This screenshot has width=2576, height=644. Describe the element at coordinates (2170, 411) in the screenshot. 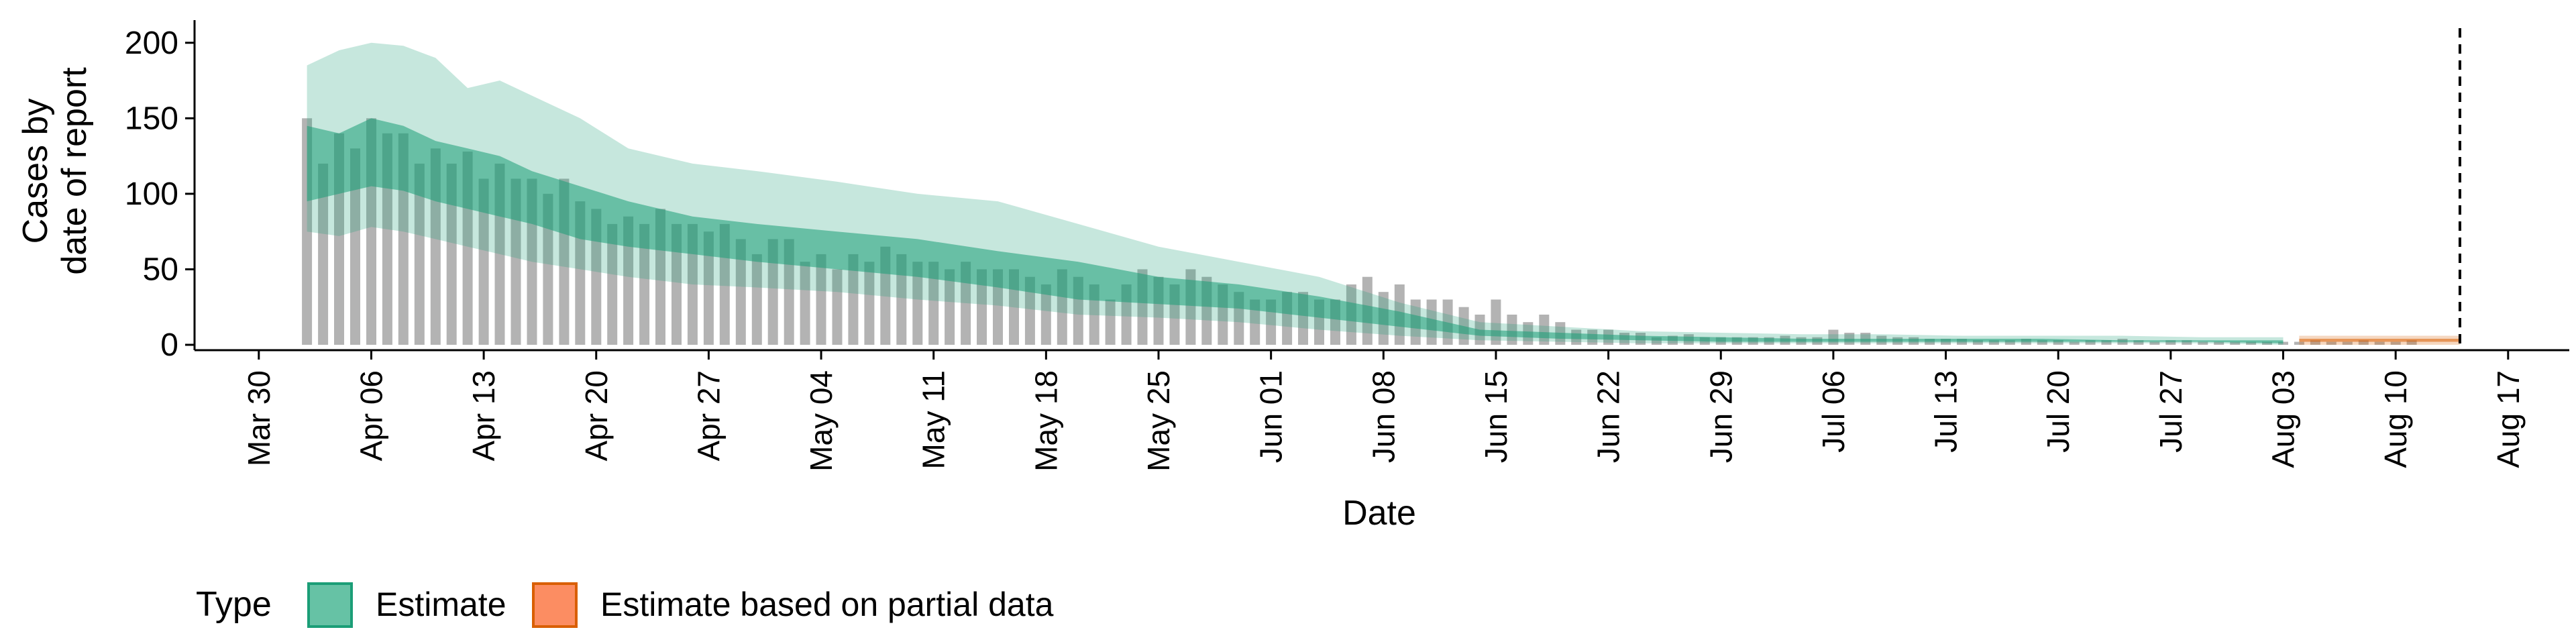

I see `x-tick-label: Jul 27` at that location.